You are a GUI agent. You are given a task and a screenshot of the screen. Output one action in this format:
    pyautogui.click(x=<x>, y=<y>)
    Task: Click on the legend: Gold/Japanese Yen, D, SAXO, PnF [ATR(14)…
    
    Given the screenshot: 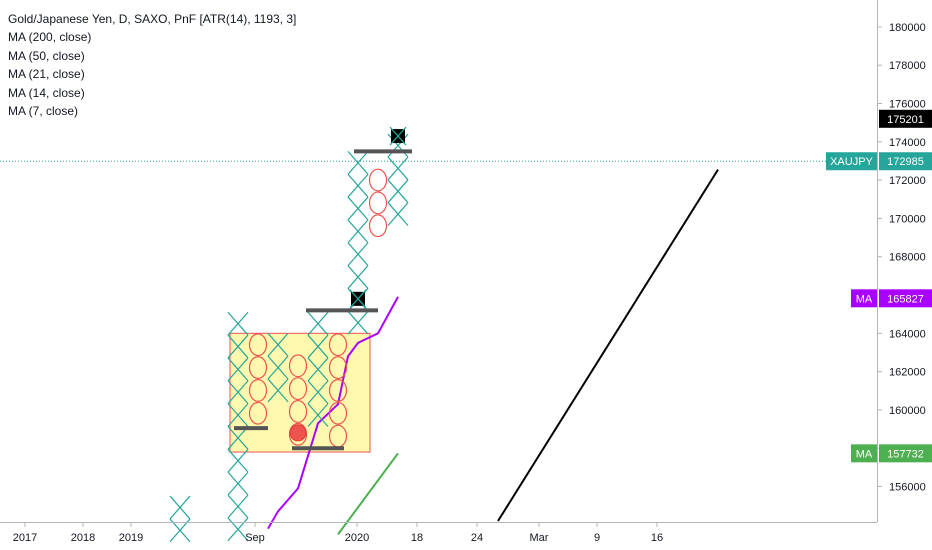 What is the action you would take?
    pyautogui.click(x=152, y=65)
    